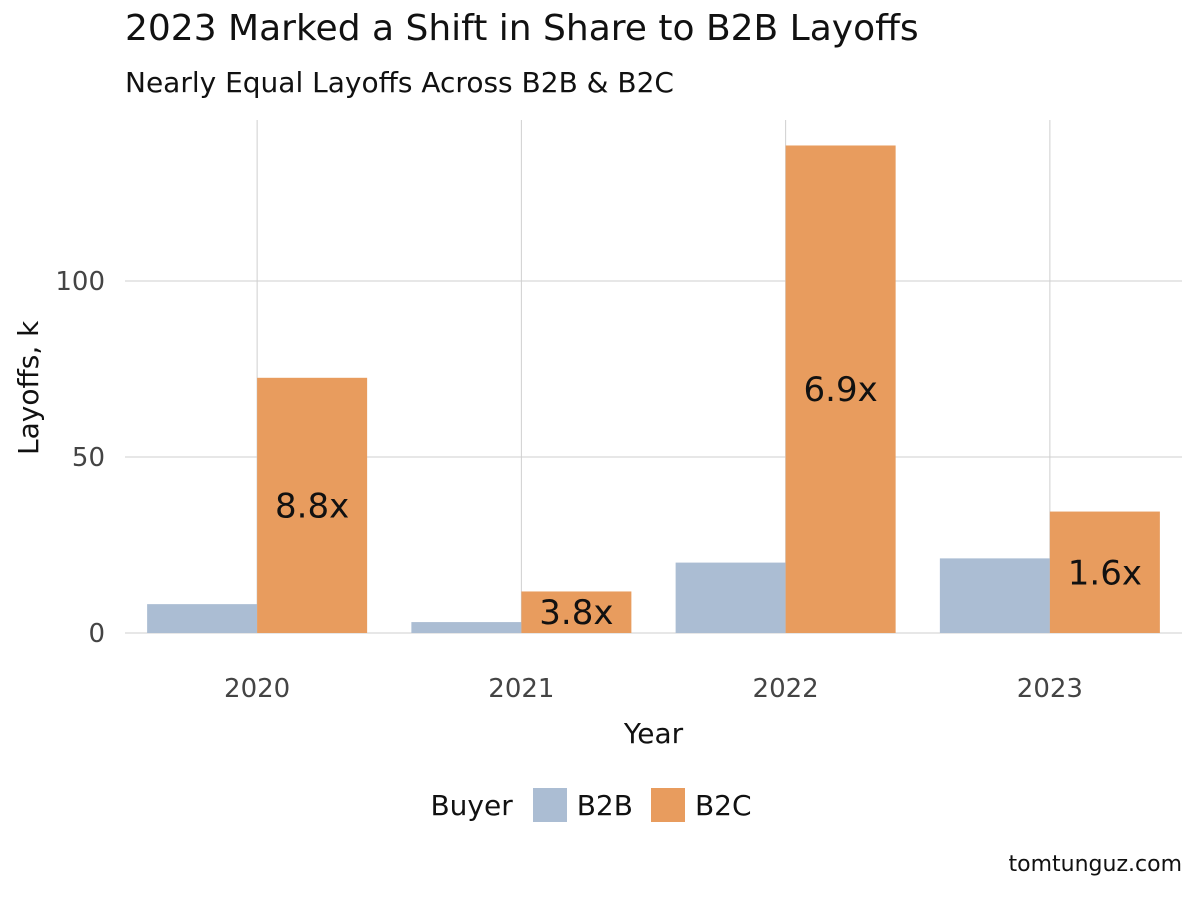 Image resolution: width=1200 pixels, height=900 pixels. I want to click on legend-item-b2b: B2B, so click(582, 805).